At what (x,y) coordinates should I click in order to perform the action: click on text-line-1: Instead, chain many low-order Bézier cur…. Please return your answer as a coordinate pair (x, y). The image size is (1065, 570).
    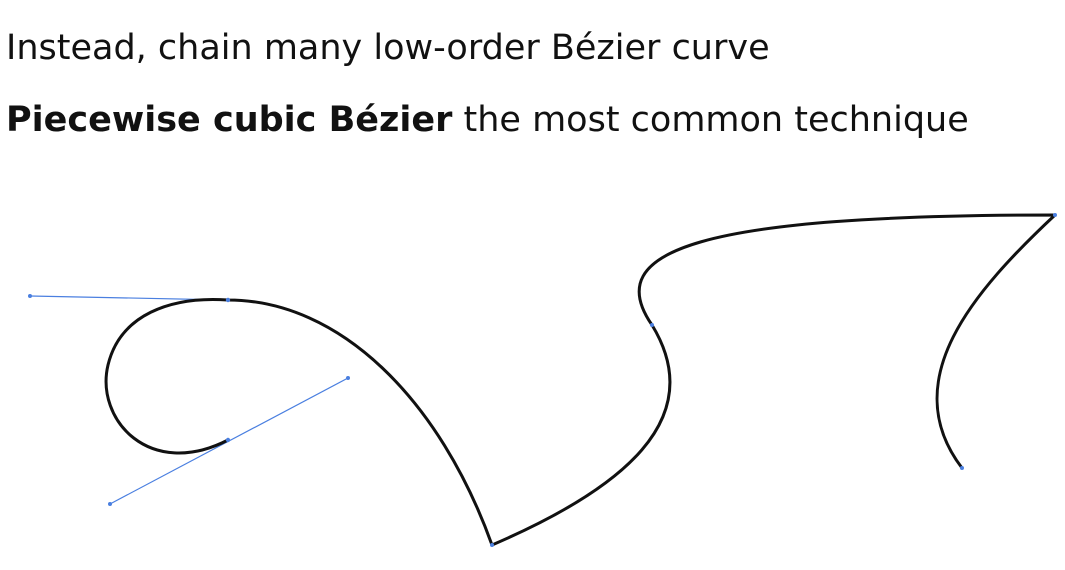
    Looking at the image, I should click on (388, 48).